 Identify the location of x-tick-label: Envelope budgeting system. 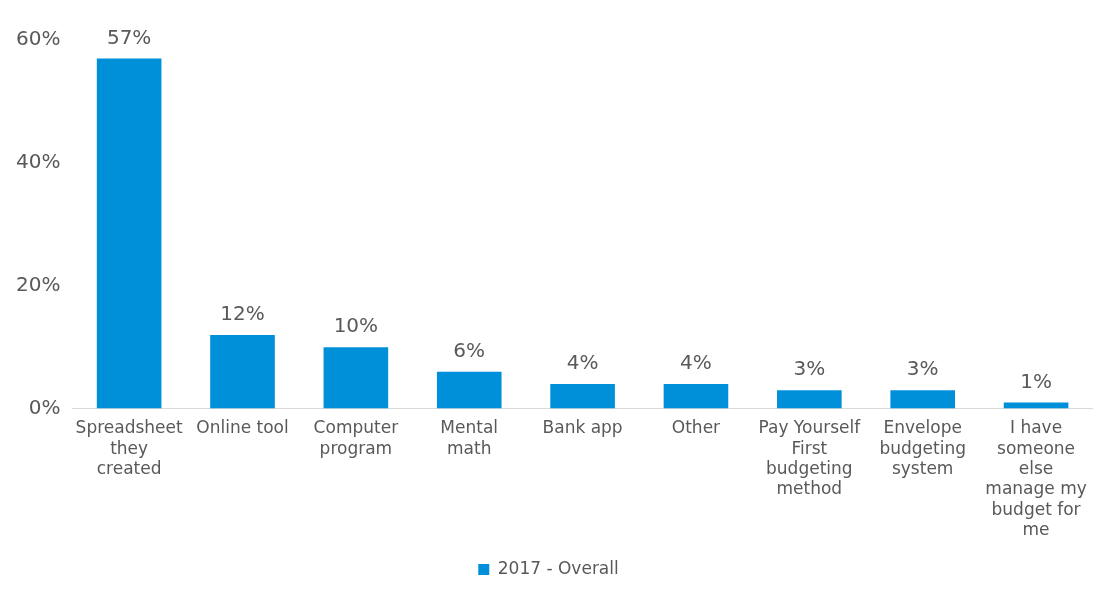
(922, 448).